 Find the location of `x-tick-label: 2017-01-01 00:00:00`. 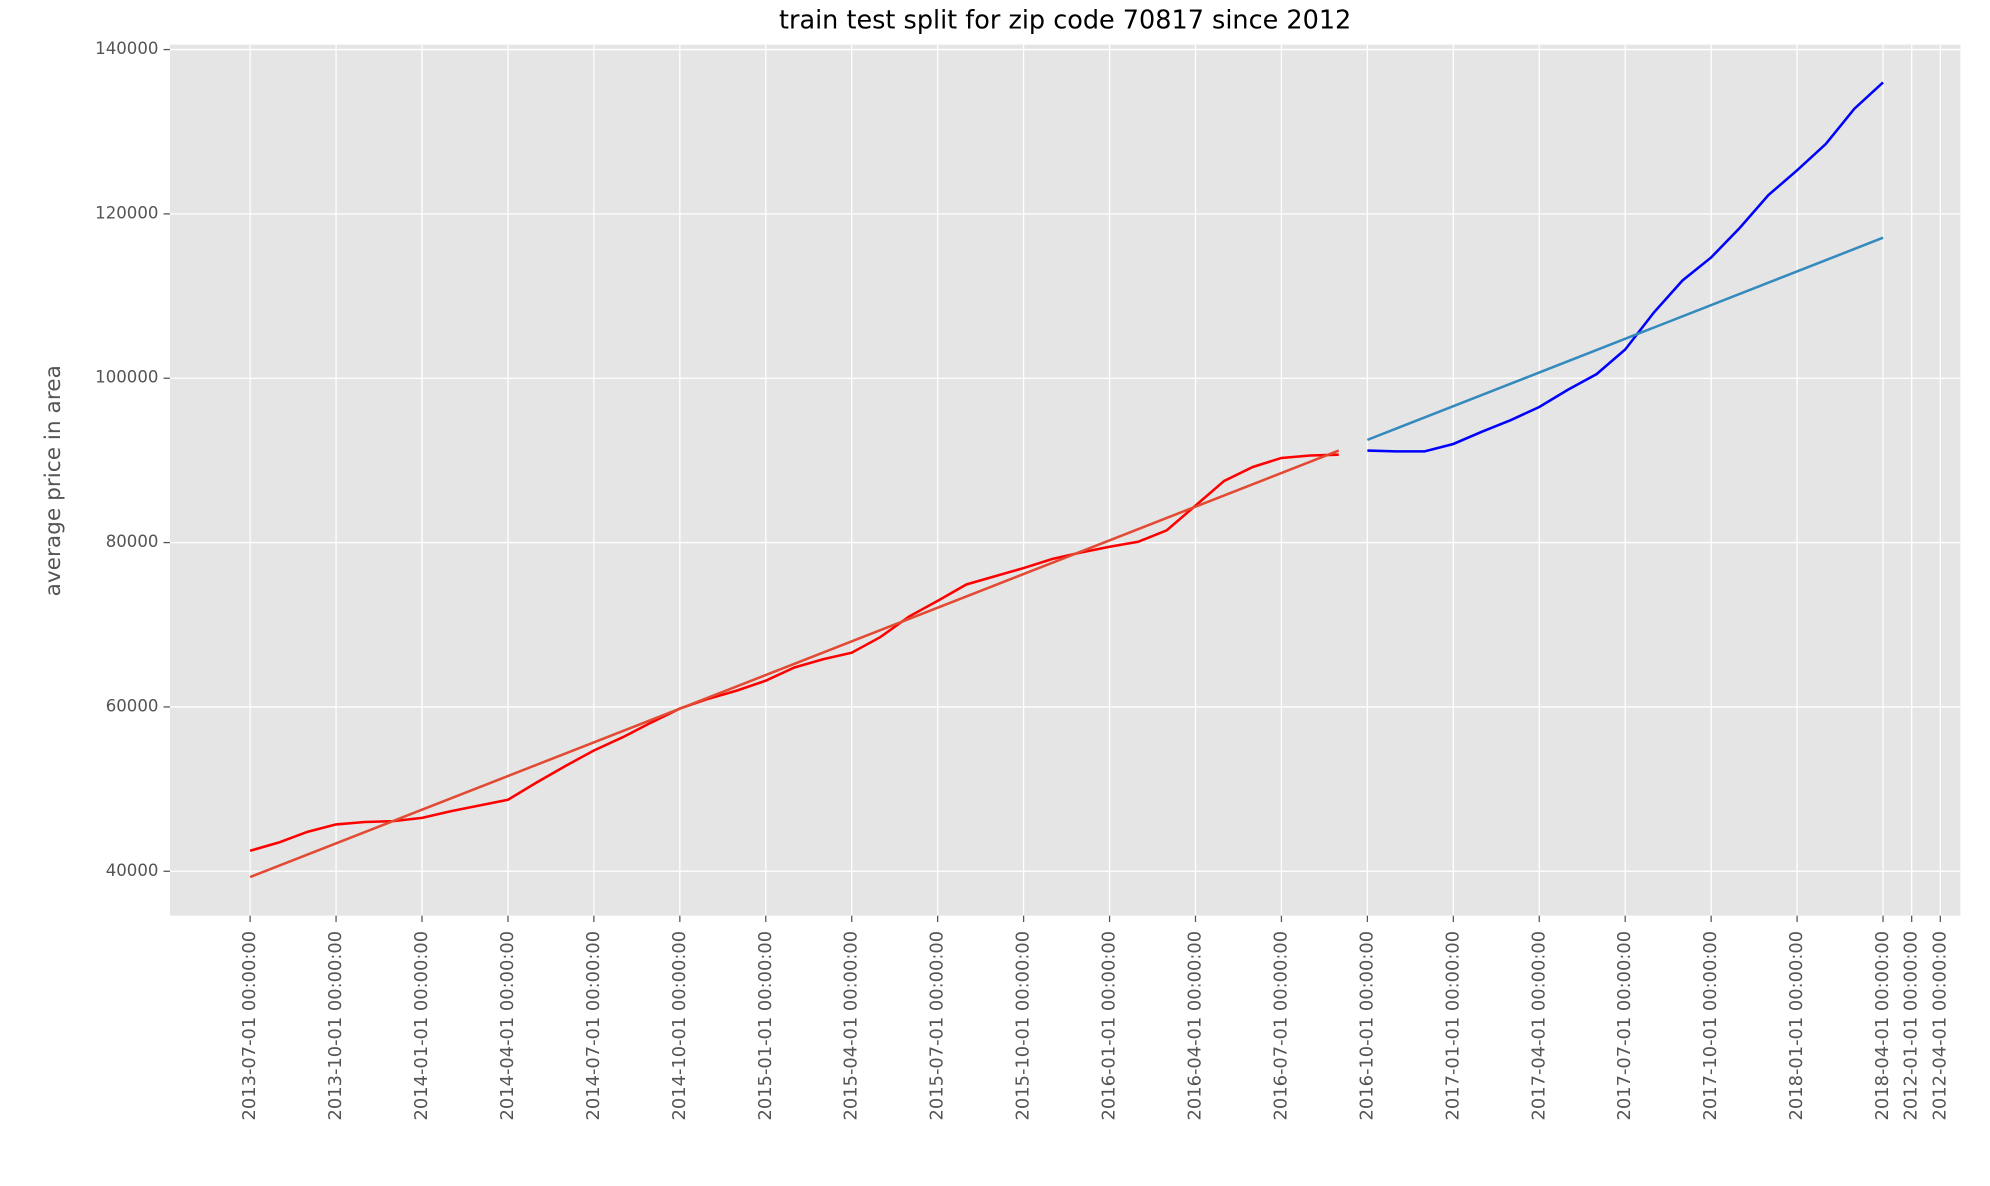

x-tick-label: 2017-01-01 00:00:00 is located at coordinates (1452, 1026).